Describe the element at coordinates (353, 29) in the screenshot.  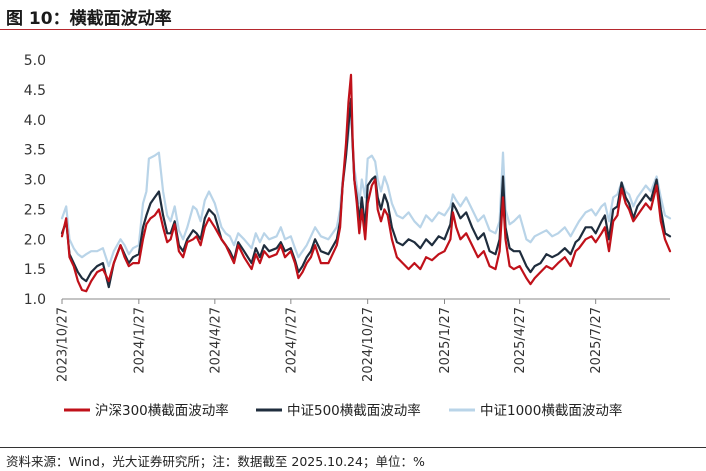
I see `title-rule` at that location.